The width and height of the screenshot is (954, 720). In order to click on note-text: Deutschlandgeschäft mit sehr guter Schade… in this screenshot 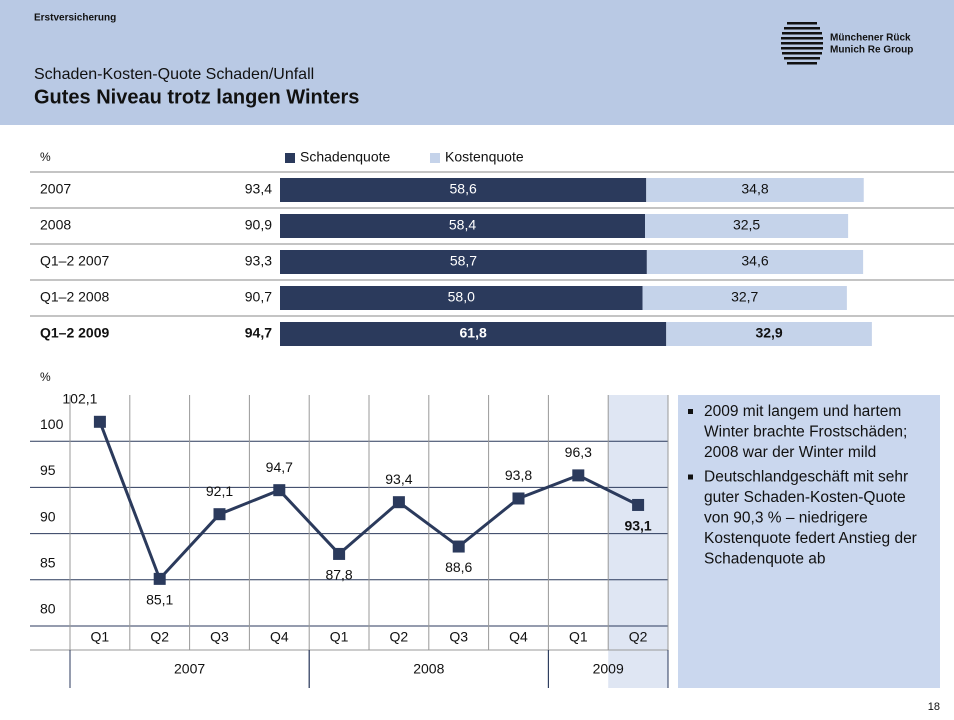, I will do `click(810, 518)`.